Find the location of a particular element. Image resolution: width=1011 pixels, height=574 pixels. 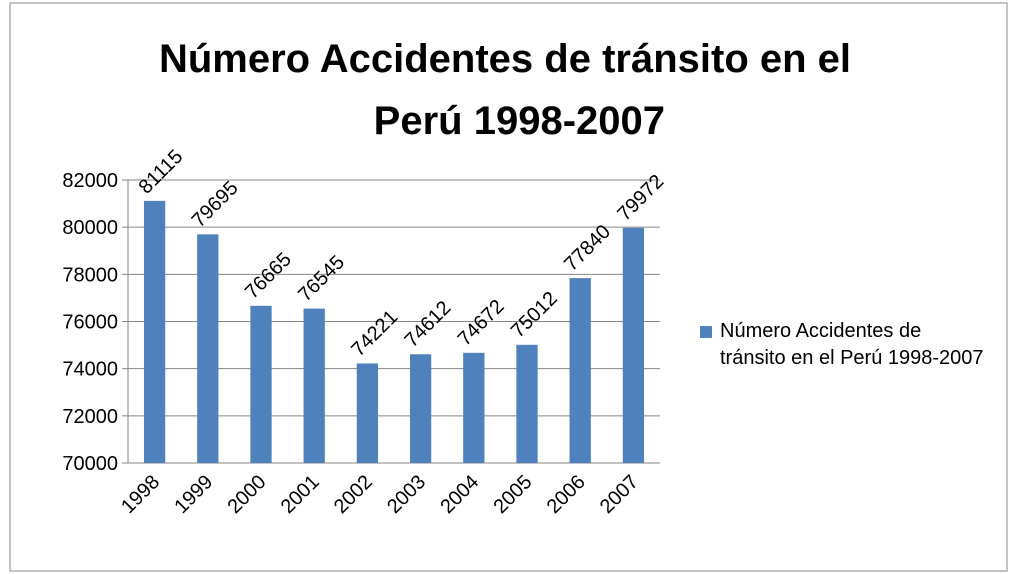

y-tick-label: 72000 is located at coordinates (90, 417).